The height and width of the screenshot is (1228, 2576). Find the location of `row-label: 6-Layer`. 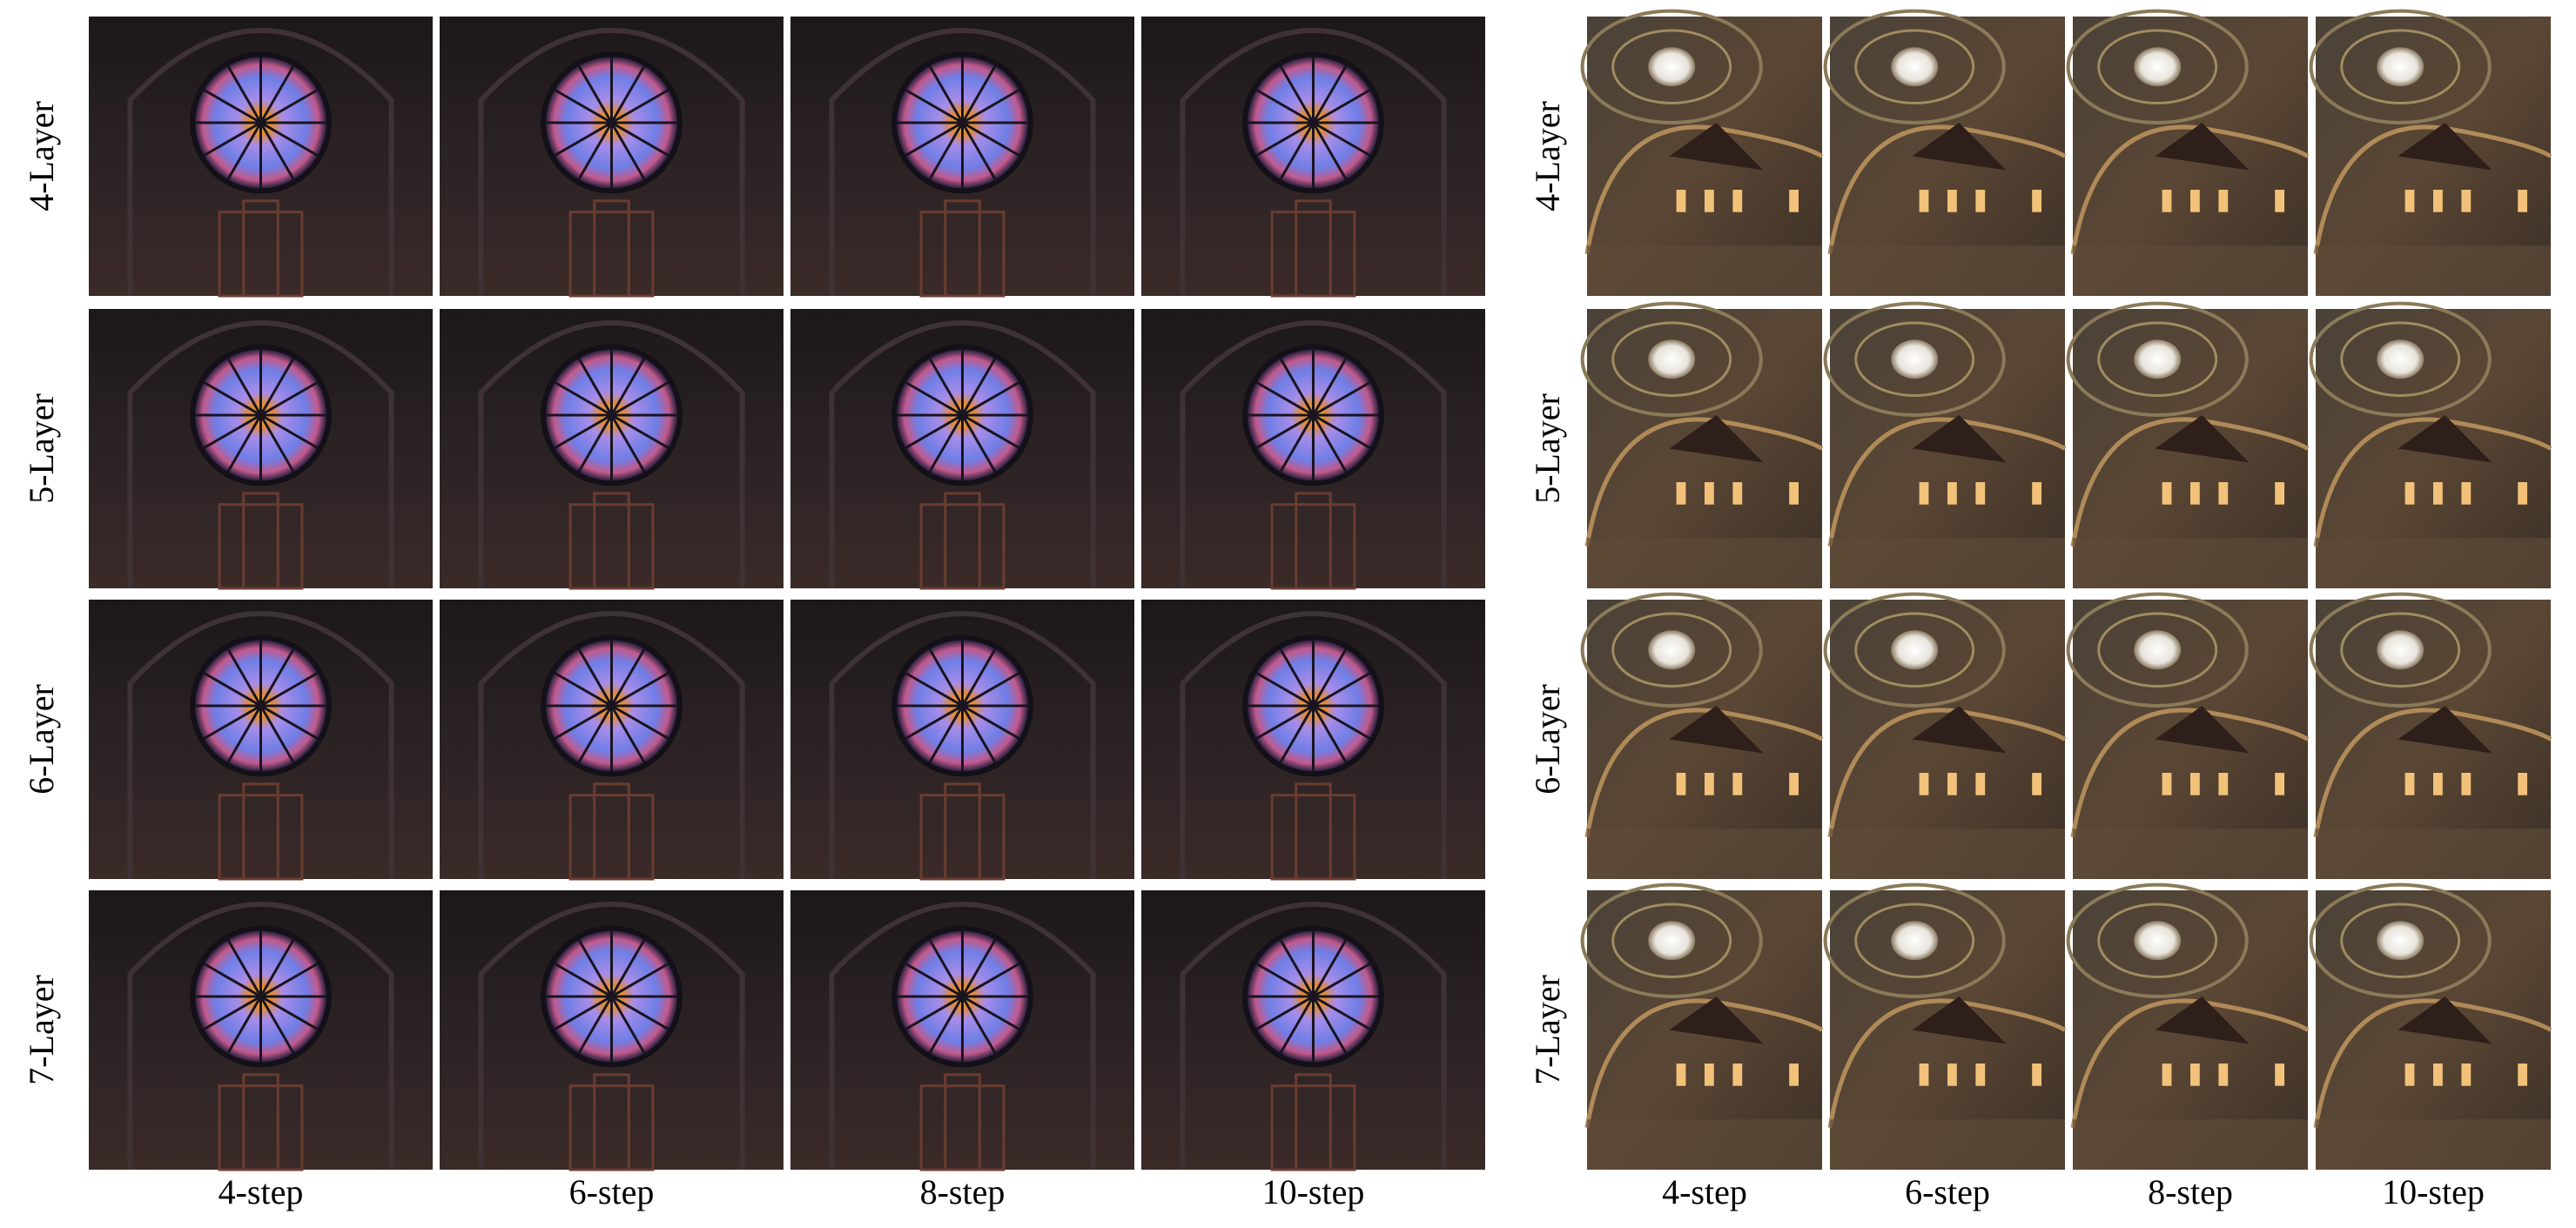

row-label: 6-Layer is located at coordinates (41, 739).